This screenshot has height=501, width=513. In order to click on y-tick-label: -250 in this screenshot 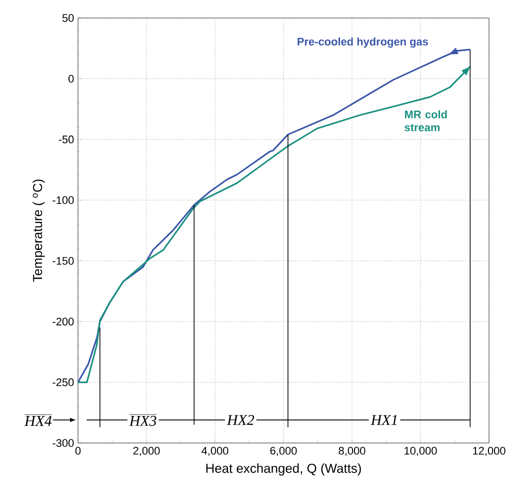, I will do `click(63, 382)`.